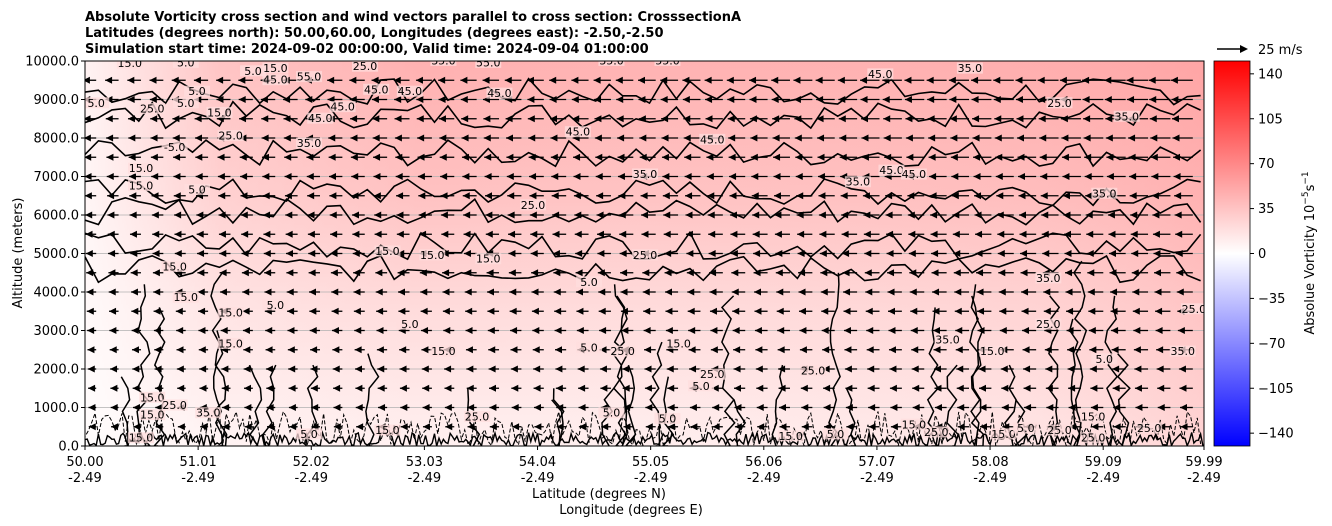  I want to click on colorbar-label-unit-exponent: −1, so click(1306, 177).